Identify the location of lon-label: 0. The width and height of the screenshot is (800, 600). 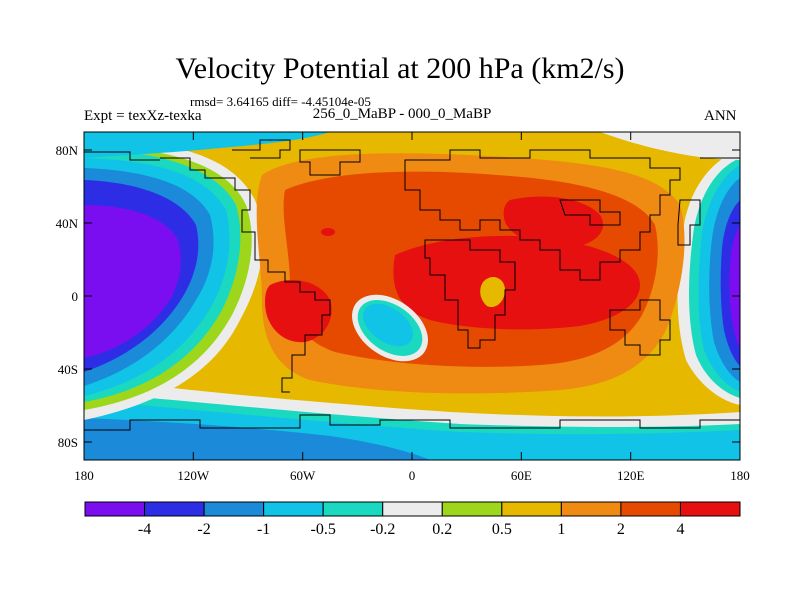
(412, 475).